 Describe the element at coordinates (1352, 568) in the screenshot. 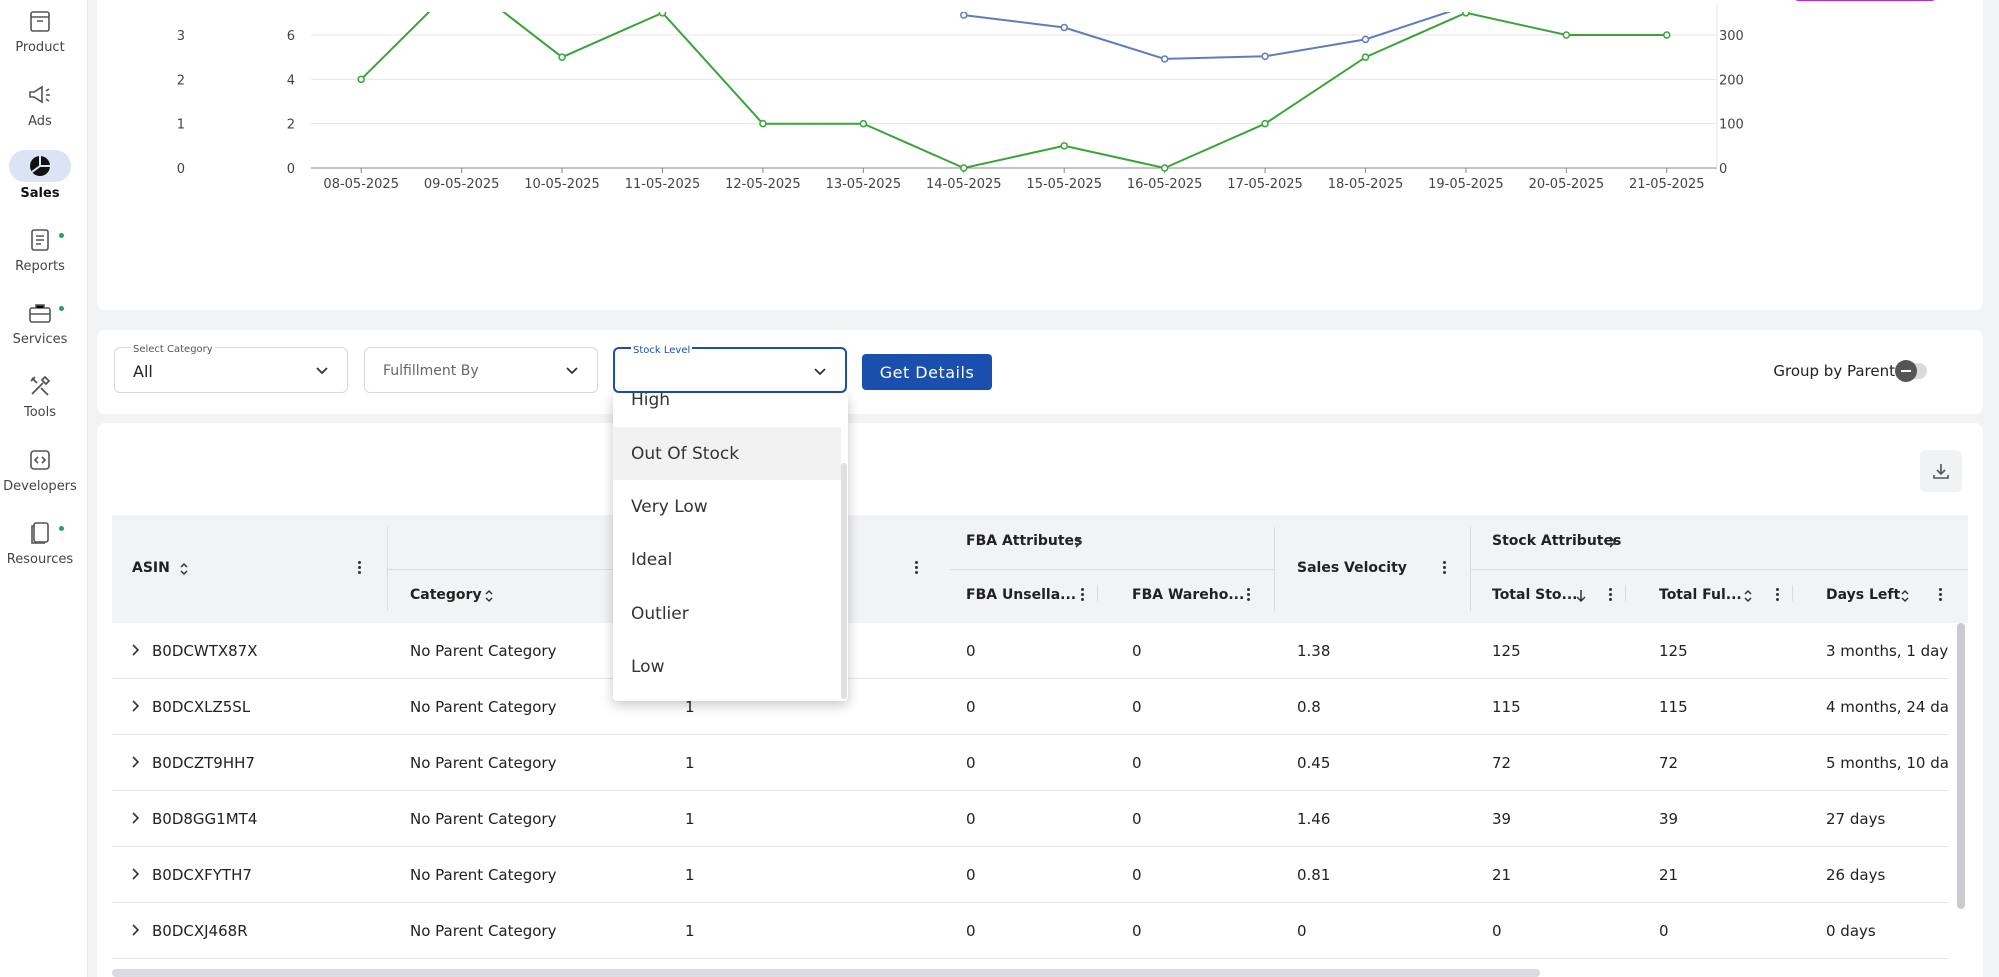

I see `header-sales-velocity: Sales Velocity` at that location.